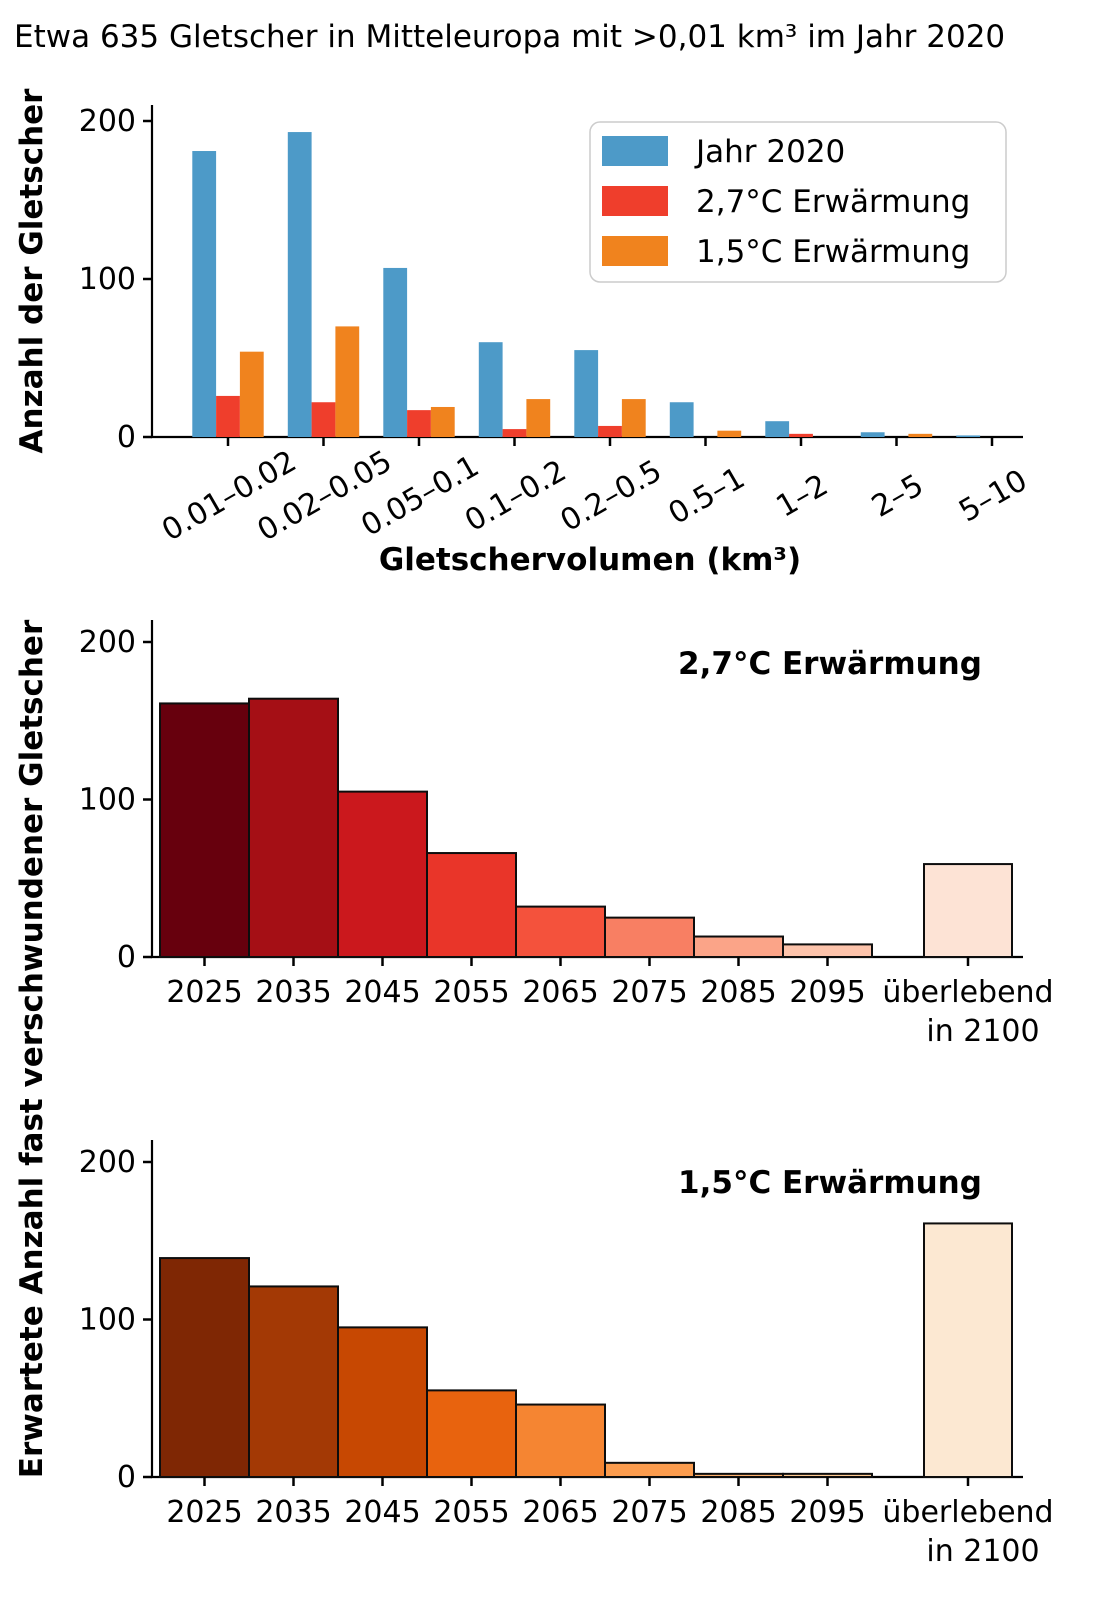 Image resolution: width=1100 pixels, height=1600 pixels. I want to click on bar-0.02–0.05-Jahr 2020, so click(299, 284).